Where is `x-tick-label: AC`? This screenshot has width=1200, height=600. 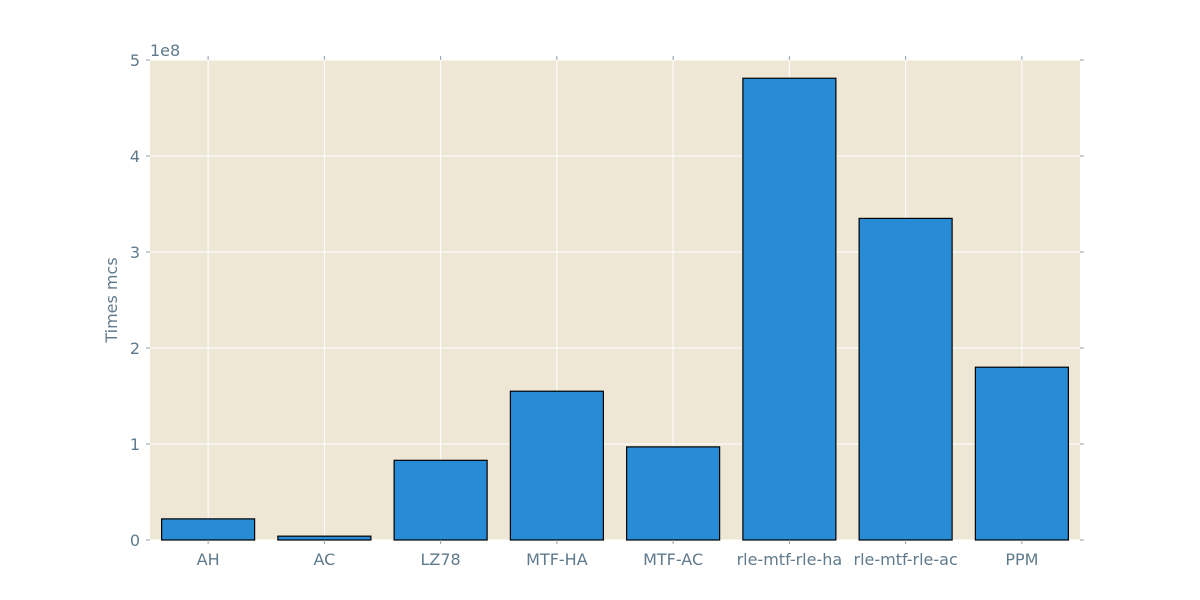 x-tick-label: AC is located at coordinates (324, 559).